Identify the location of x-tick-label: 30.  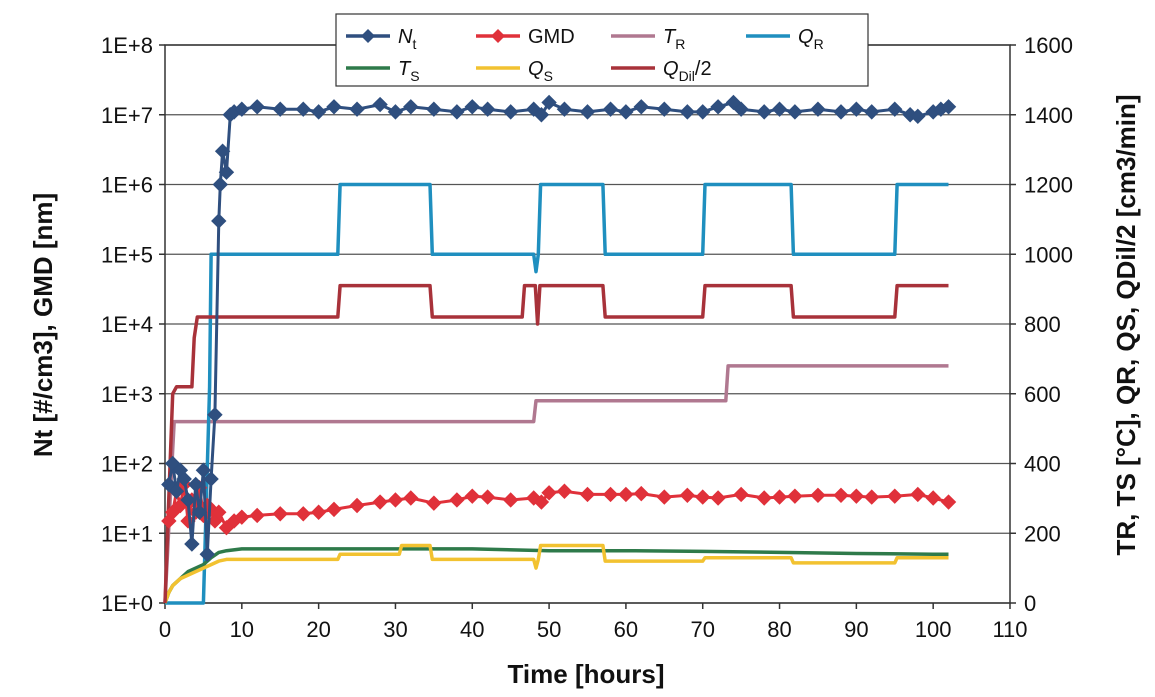
(395, 629).